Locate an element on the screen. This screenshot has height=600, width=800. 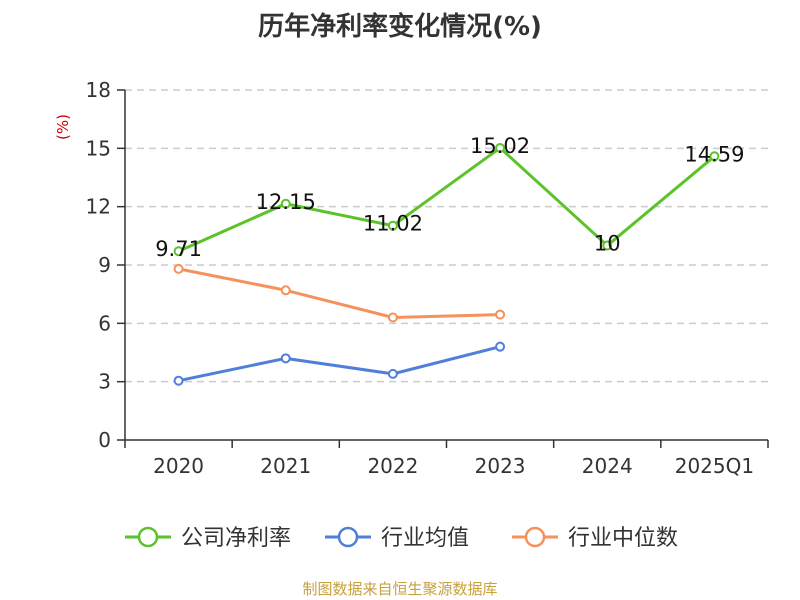
y-tick-label: 15 is located at coordinates (98, 148).